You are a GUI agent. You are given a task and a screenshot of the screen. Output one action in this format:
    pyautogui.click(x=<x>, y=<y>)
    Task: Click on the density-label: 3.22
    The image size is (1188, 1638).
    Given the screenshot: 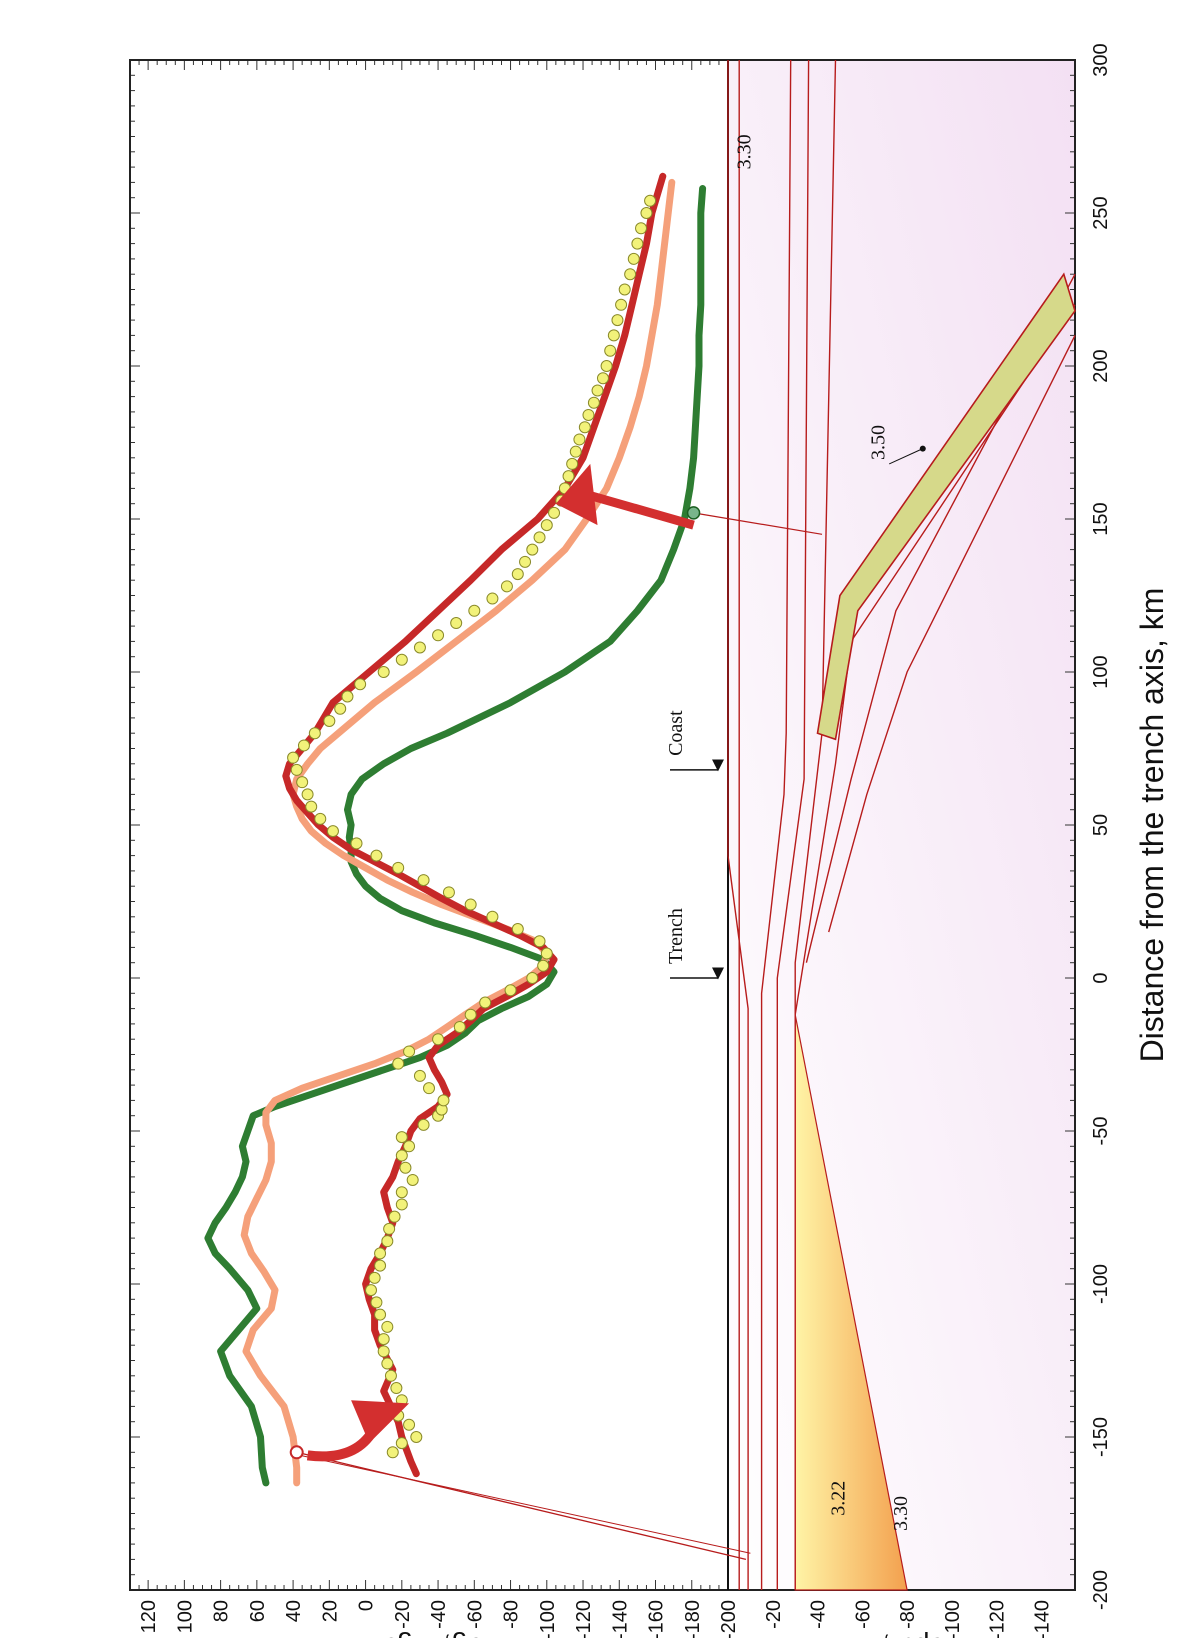 What is the action you would take?
    pyautogui.click(x=838, y=1498)
    